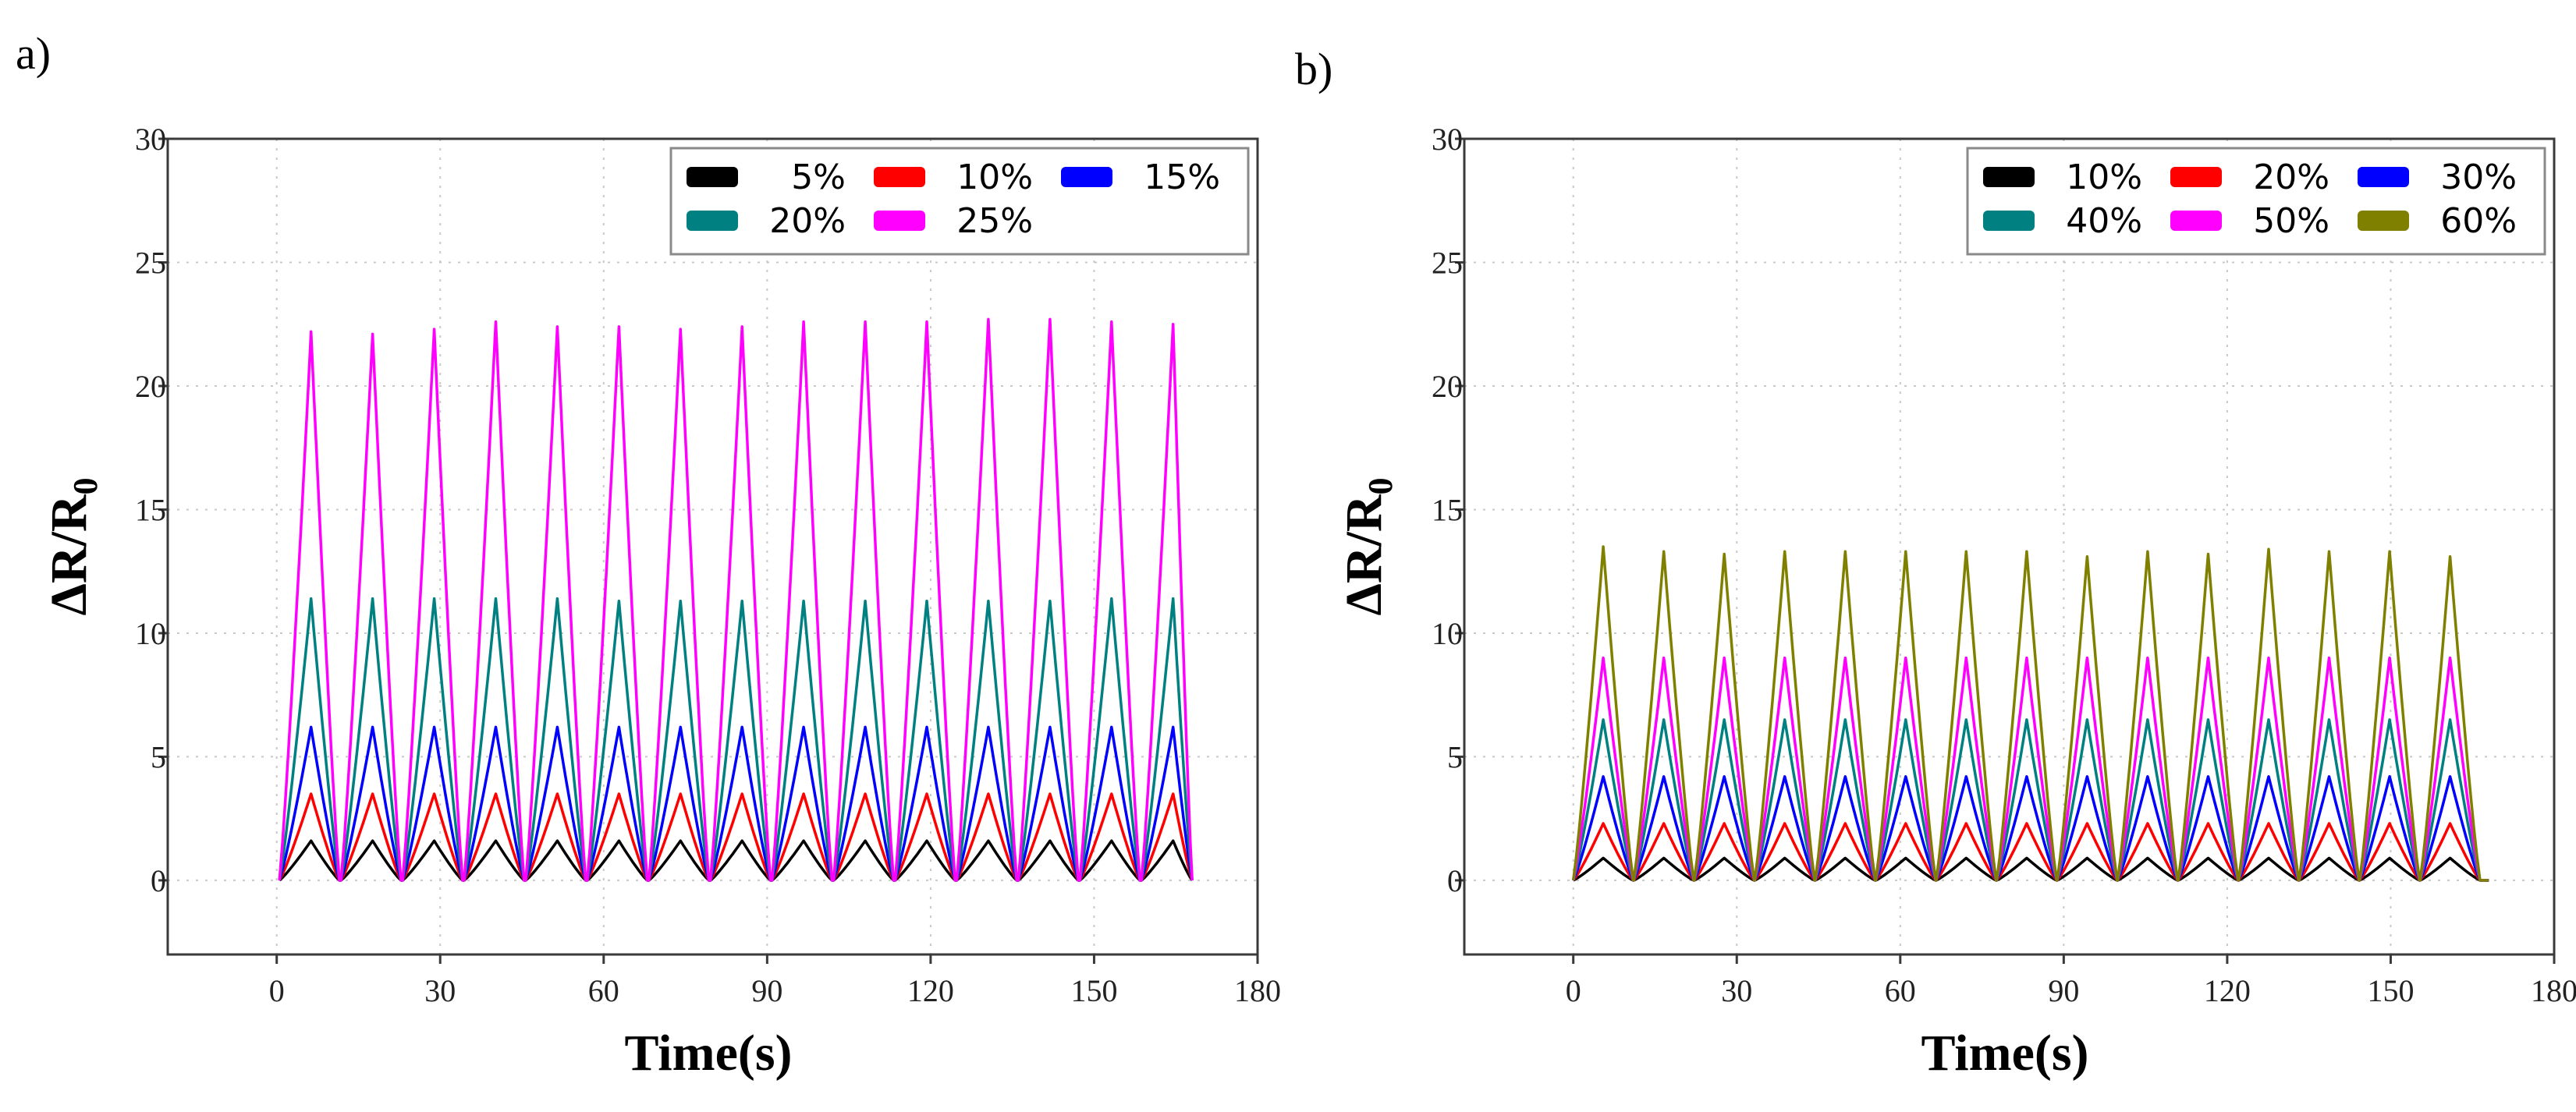 Image resolution: width=2576 pixels, height=1112 pixels. Describe the element at coordinates (2291, 221) in the screenshot. I see `legend-label: 50%` at that location.